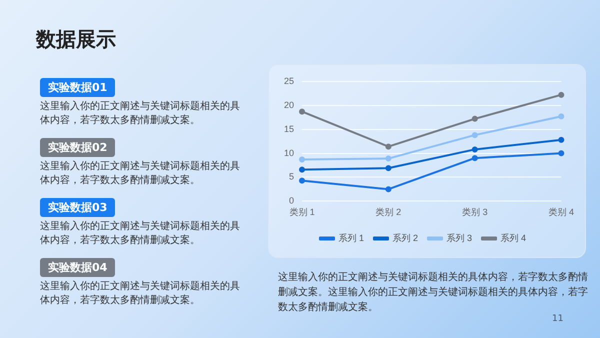  What do you see at coordinates (291, 201) in the screenshot?
I see `y-tick-label: 0` at bounding box center [291, 201].